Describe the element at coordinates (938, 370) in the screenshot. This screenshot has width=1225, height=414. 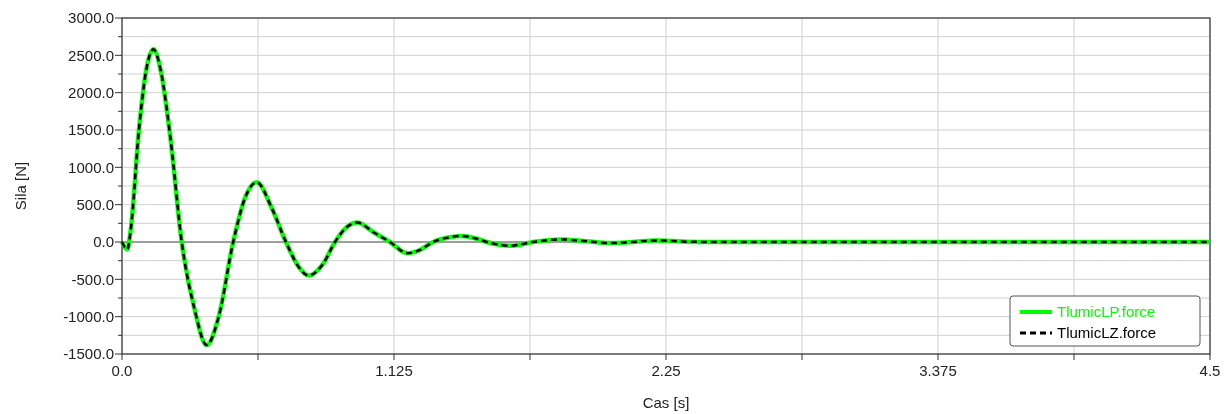
I see `x-tick-label: 3.375` at that location.